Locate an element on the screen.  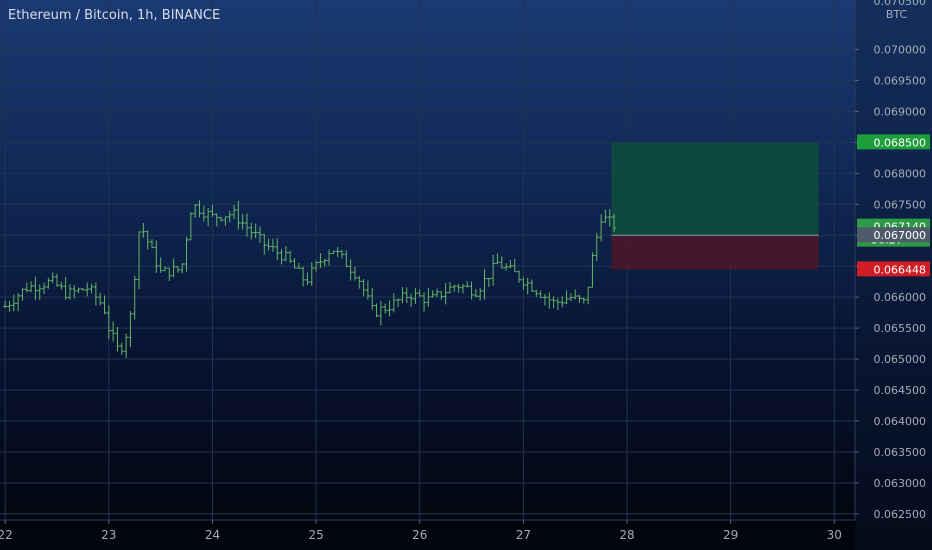
y-tick-label: 0.062500 is located at coordinates (900, 514).